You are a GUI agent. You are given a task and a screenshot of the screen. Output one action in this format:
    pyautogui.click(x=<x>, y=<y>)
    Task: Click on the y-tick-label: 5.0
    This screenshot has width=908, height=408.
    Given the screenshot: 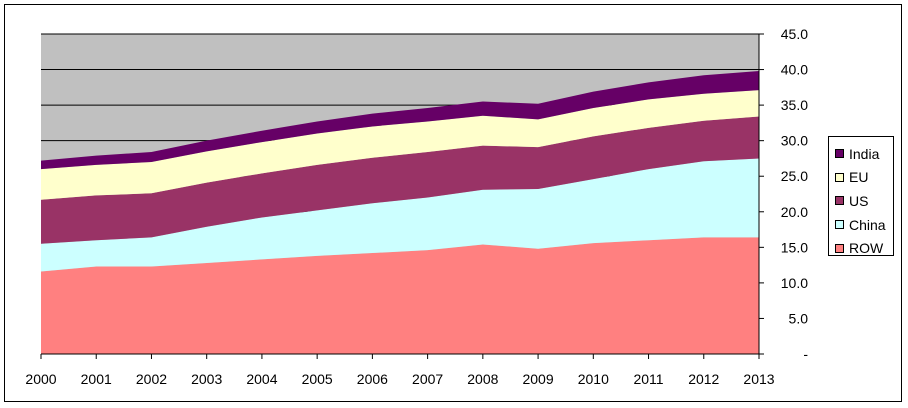 What is the action you would take?
    pyautogui.click(x=799, y=318)
    